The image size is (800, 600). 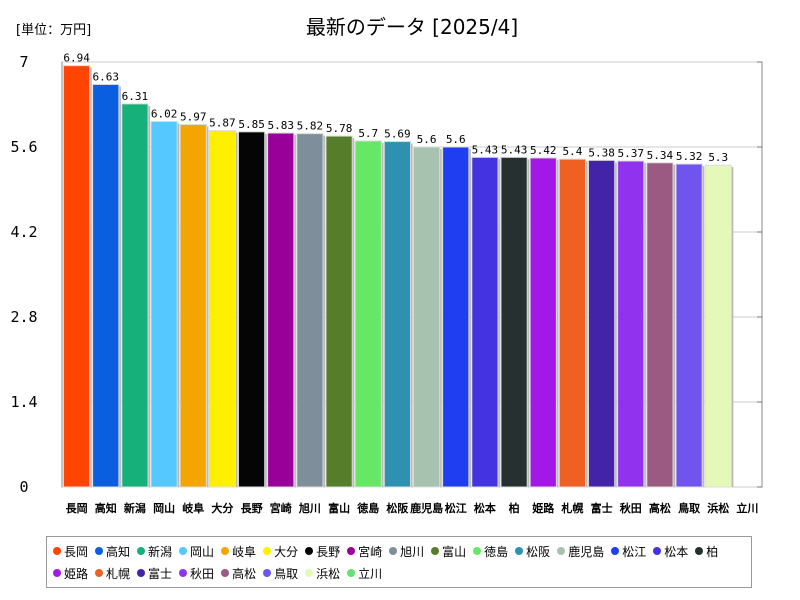 What do you see at coordinates (244, 551) in the screenshot?
I see `legend-label: 岐阜` at bounding box center [244, 551].